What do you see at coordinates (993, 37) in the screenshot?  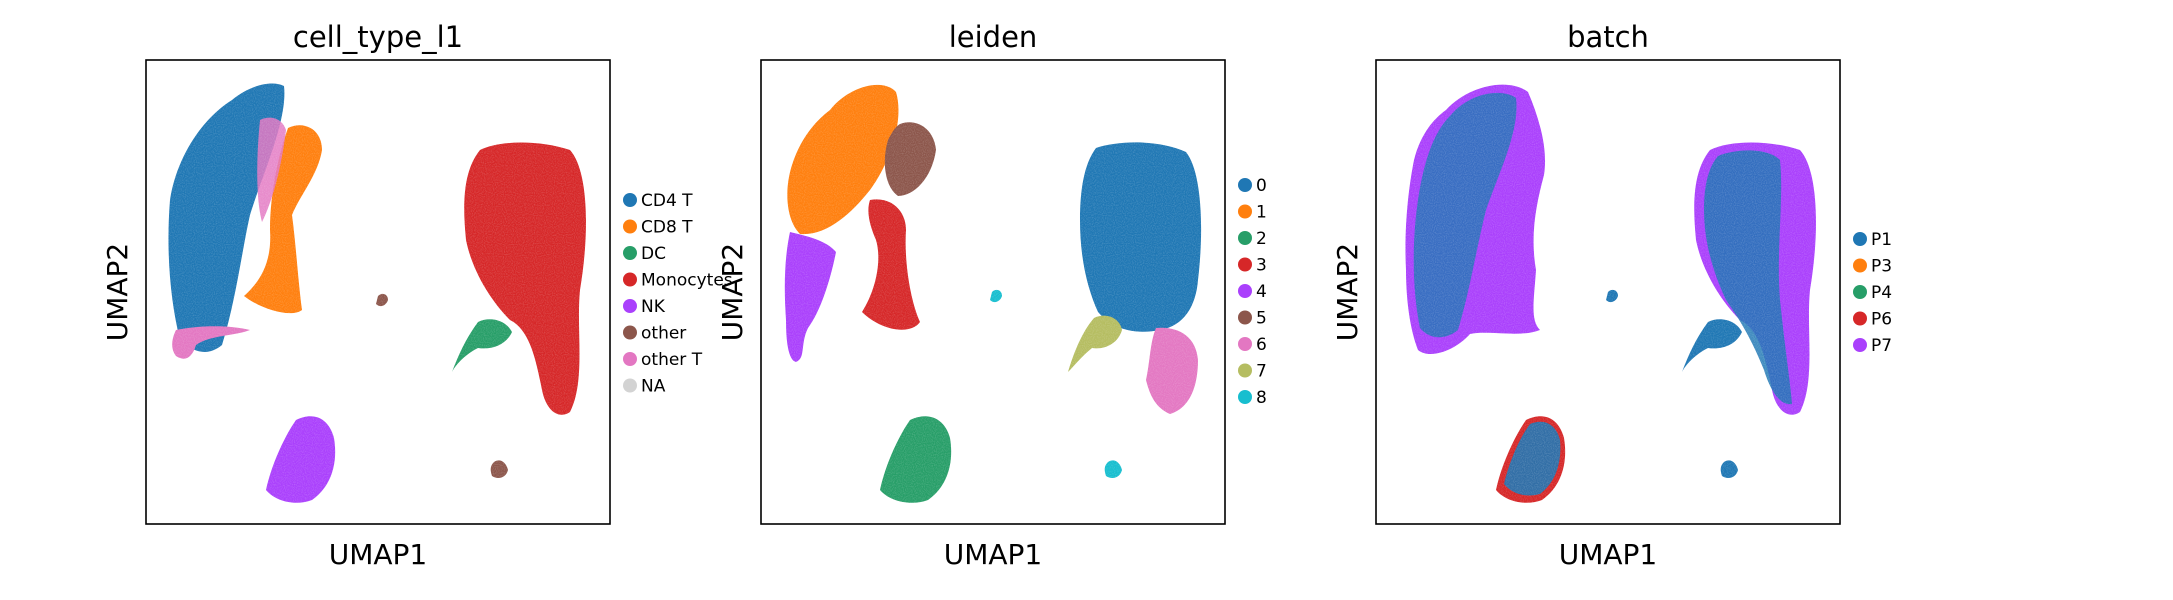 I see `panel-title: leiden` at bounding box center [993, 37].